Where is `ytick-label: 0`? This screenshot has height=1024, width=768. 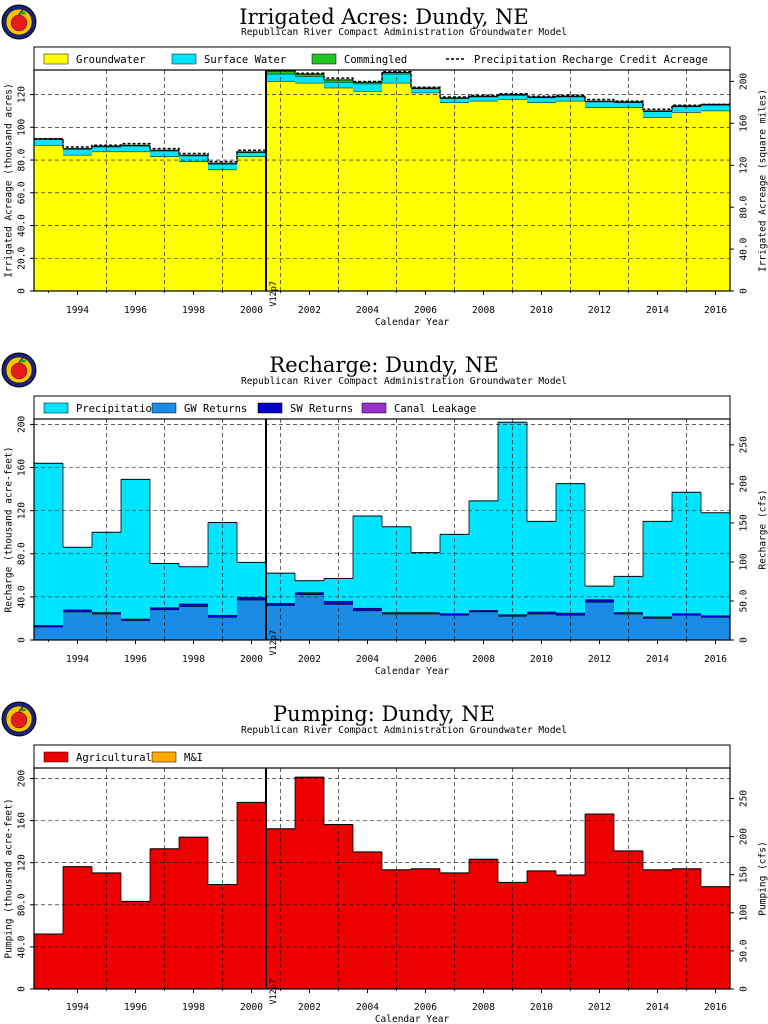
ytick-label: 0 is located at coordinates (21, 640).